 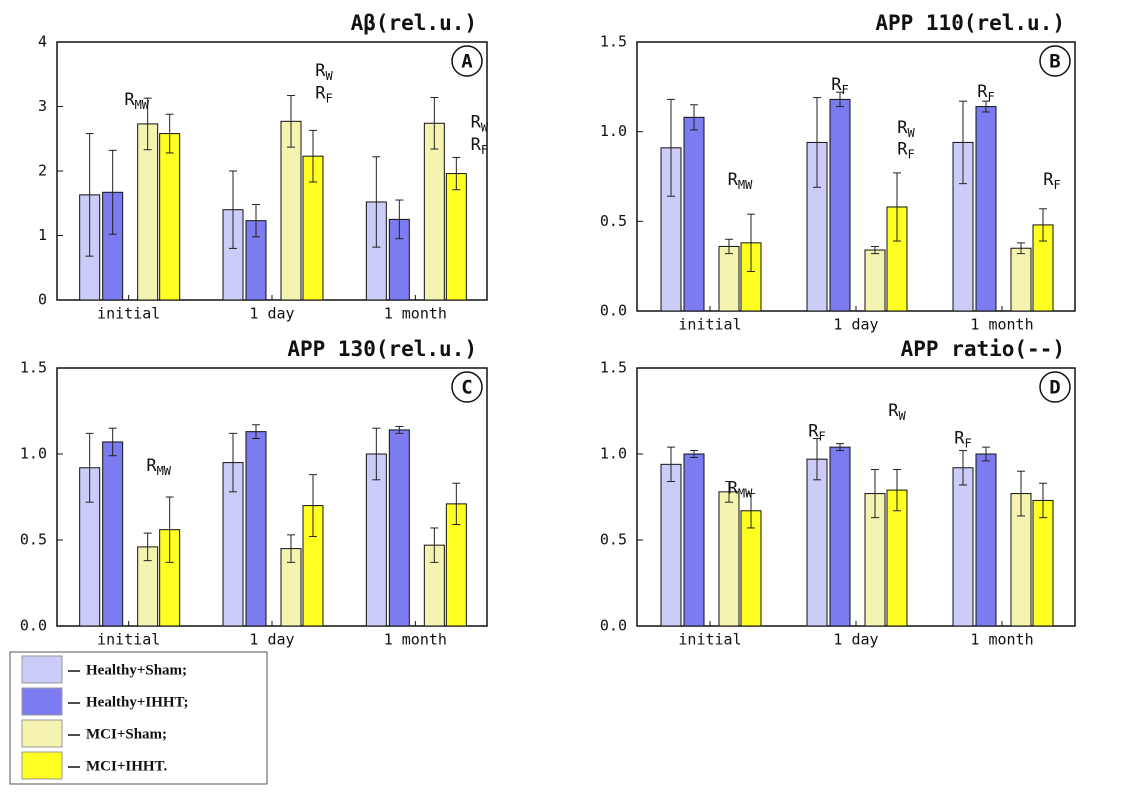 What do you see at coordinates (142, 105) in the screenshot?
I see `annotation-sub: MW` at bounding box center [142, 105].